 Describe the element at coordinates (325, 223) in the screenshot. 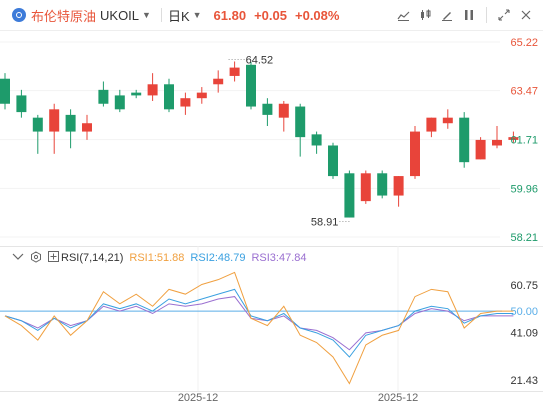

I see `low-label: 58.91` at that location.